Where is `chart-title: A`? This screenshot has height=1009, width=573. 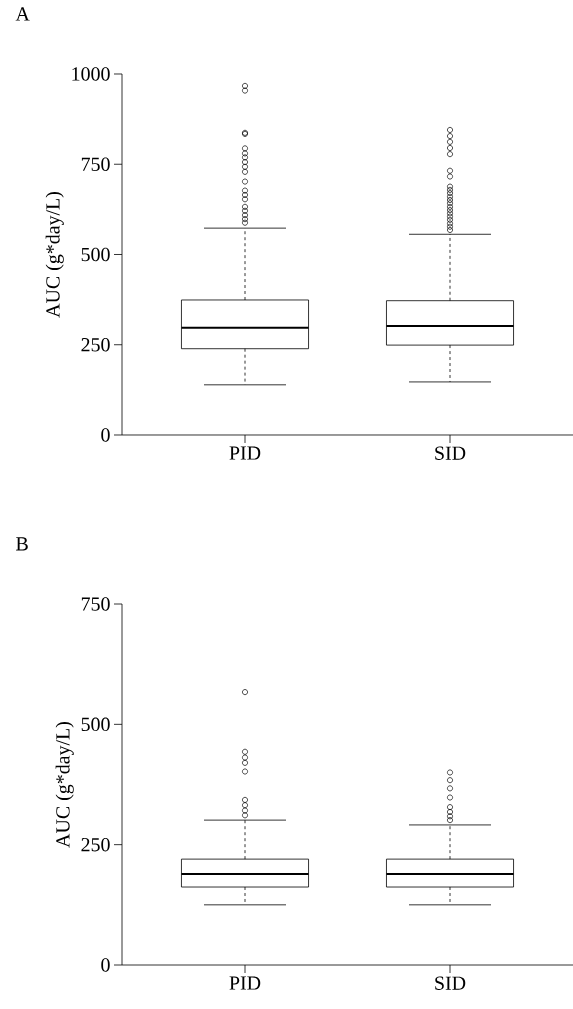
chart-title: A is located at coordinates (22, 14).